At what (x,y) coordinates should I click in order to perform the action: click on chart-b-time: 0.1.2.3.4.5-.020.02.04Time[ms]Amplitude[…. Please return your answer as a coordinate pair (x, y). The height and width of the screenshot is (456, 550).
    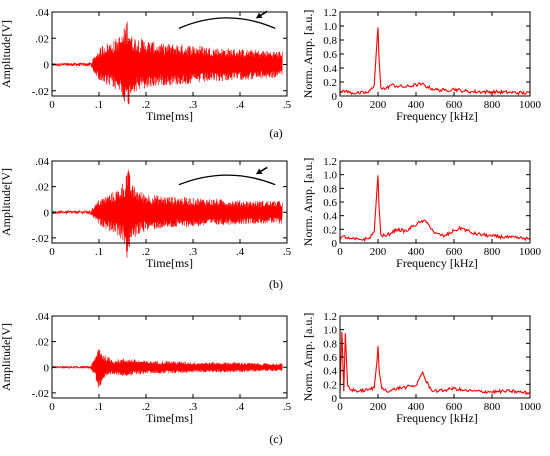
    Looking at the image, I should click on (146, 213).